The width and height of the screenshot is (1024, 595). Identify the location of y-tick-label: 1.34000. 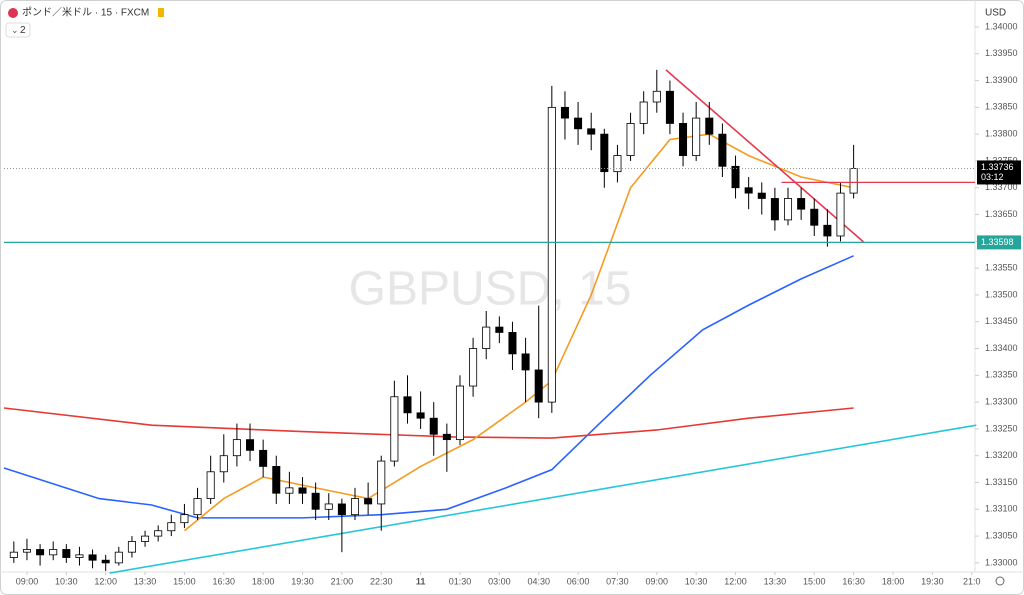
(1001, 26).